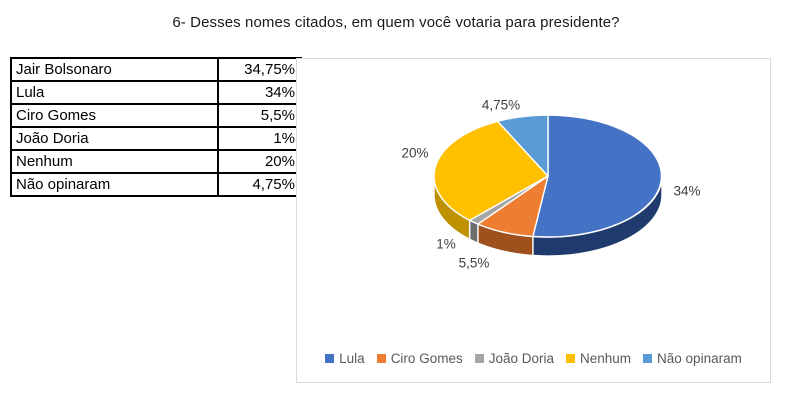  I want to click on legend-label: Ciro Gomes, so click(426, 358).